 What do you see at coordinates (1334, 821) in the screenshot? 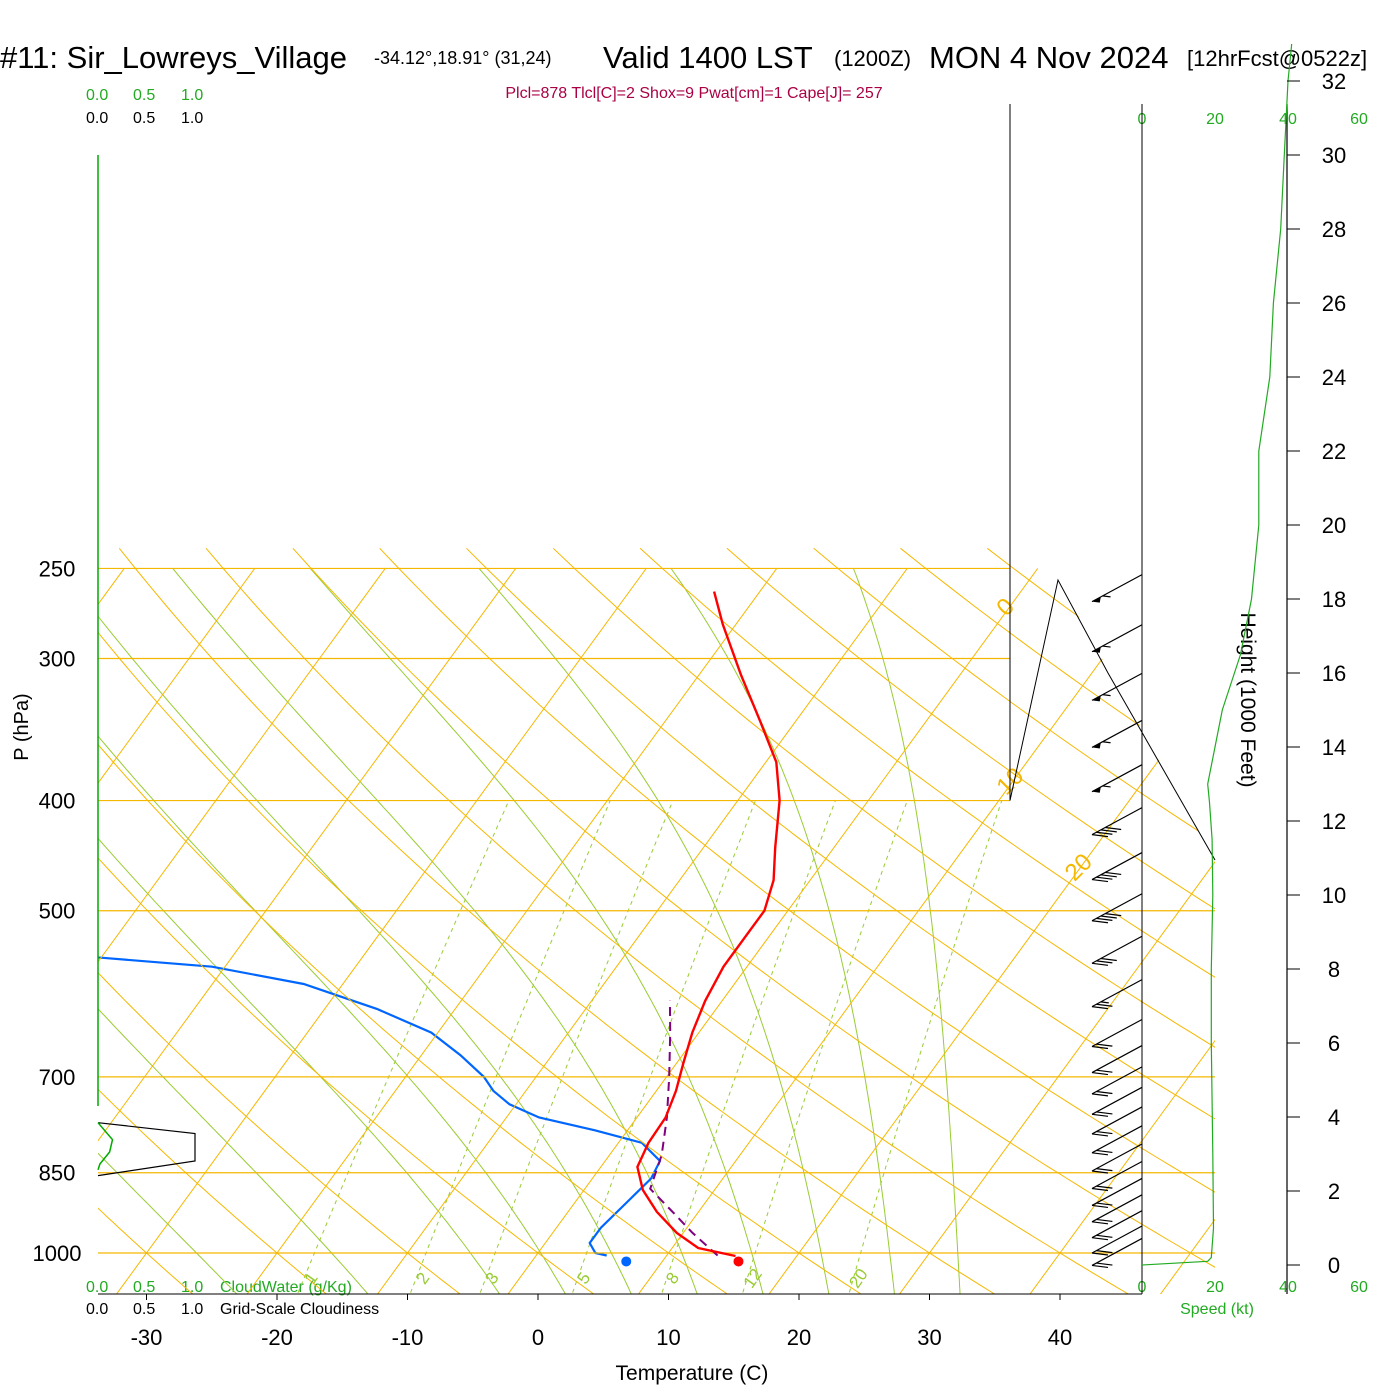
I see `height-tick-label: 12` at bounding box center [1334, 821].